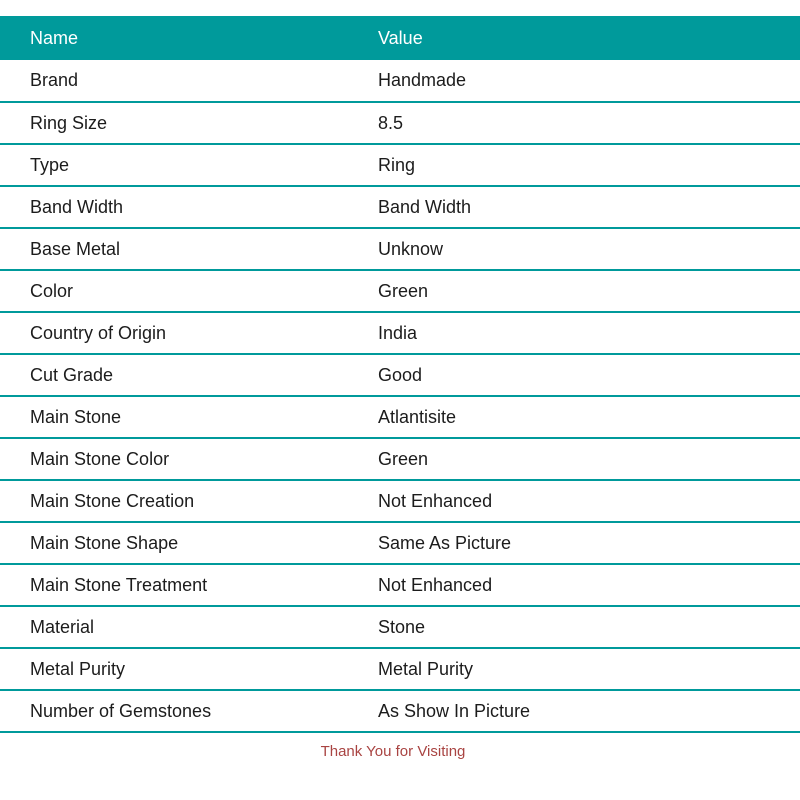  What do you see at coordinates (174, 38) in the screenshot?
I see `column-header-name: Name` at bounding box center [174, 38].